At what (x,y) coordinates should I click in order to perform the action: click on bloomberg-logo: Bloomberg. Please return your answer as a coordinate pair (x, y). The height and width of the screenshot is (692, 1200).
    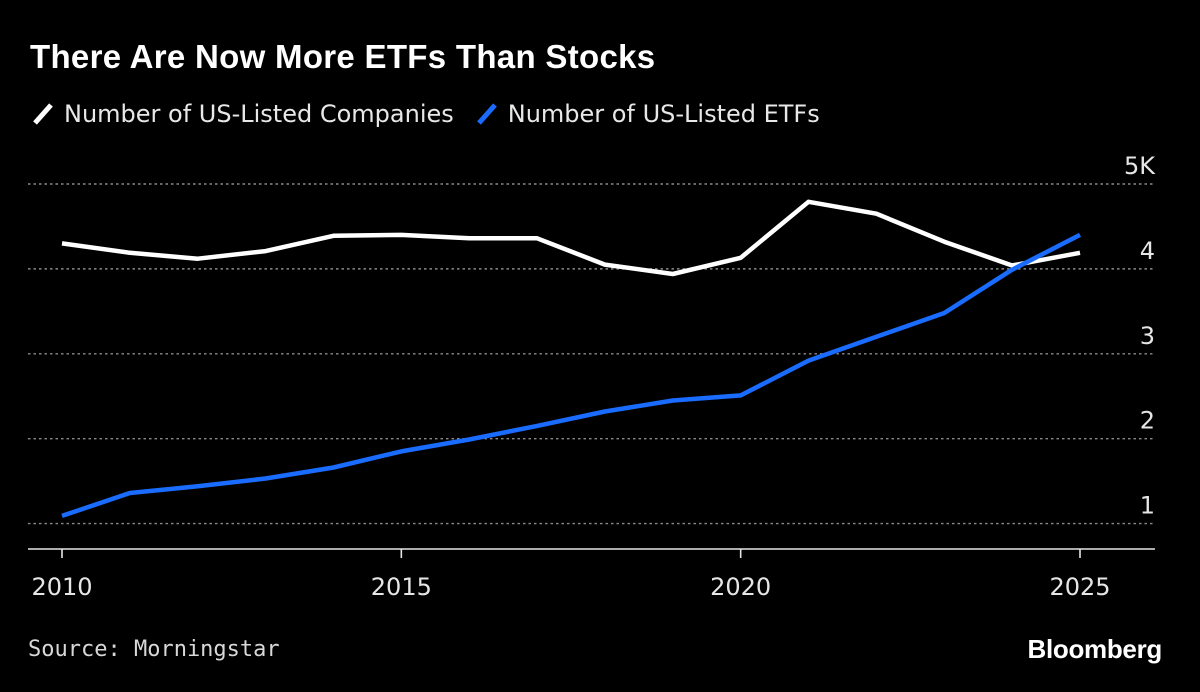
    Looking at the image, I should click on (1094, 649).